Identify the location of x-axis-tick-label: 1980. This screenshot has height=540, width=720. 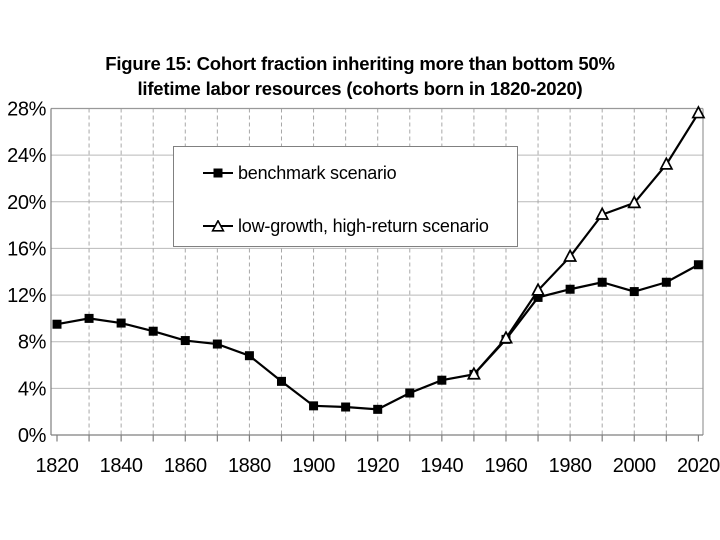
(570, 466).